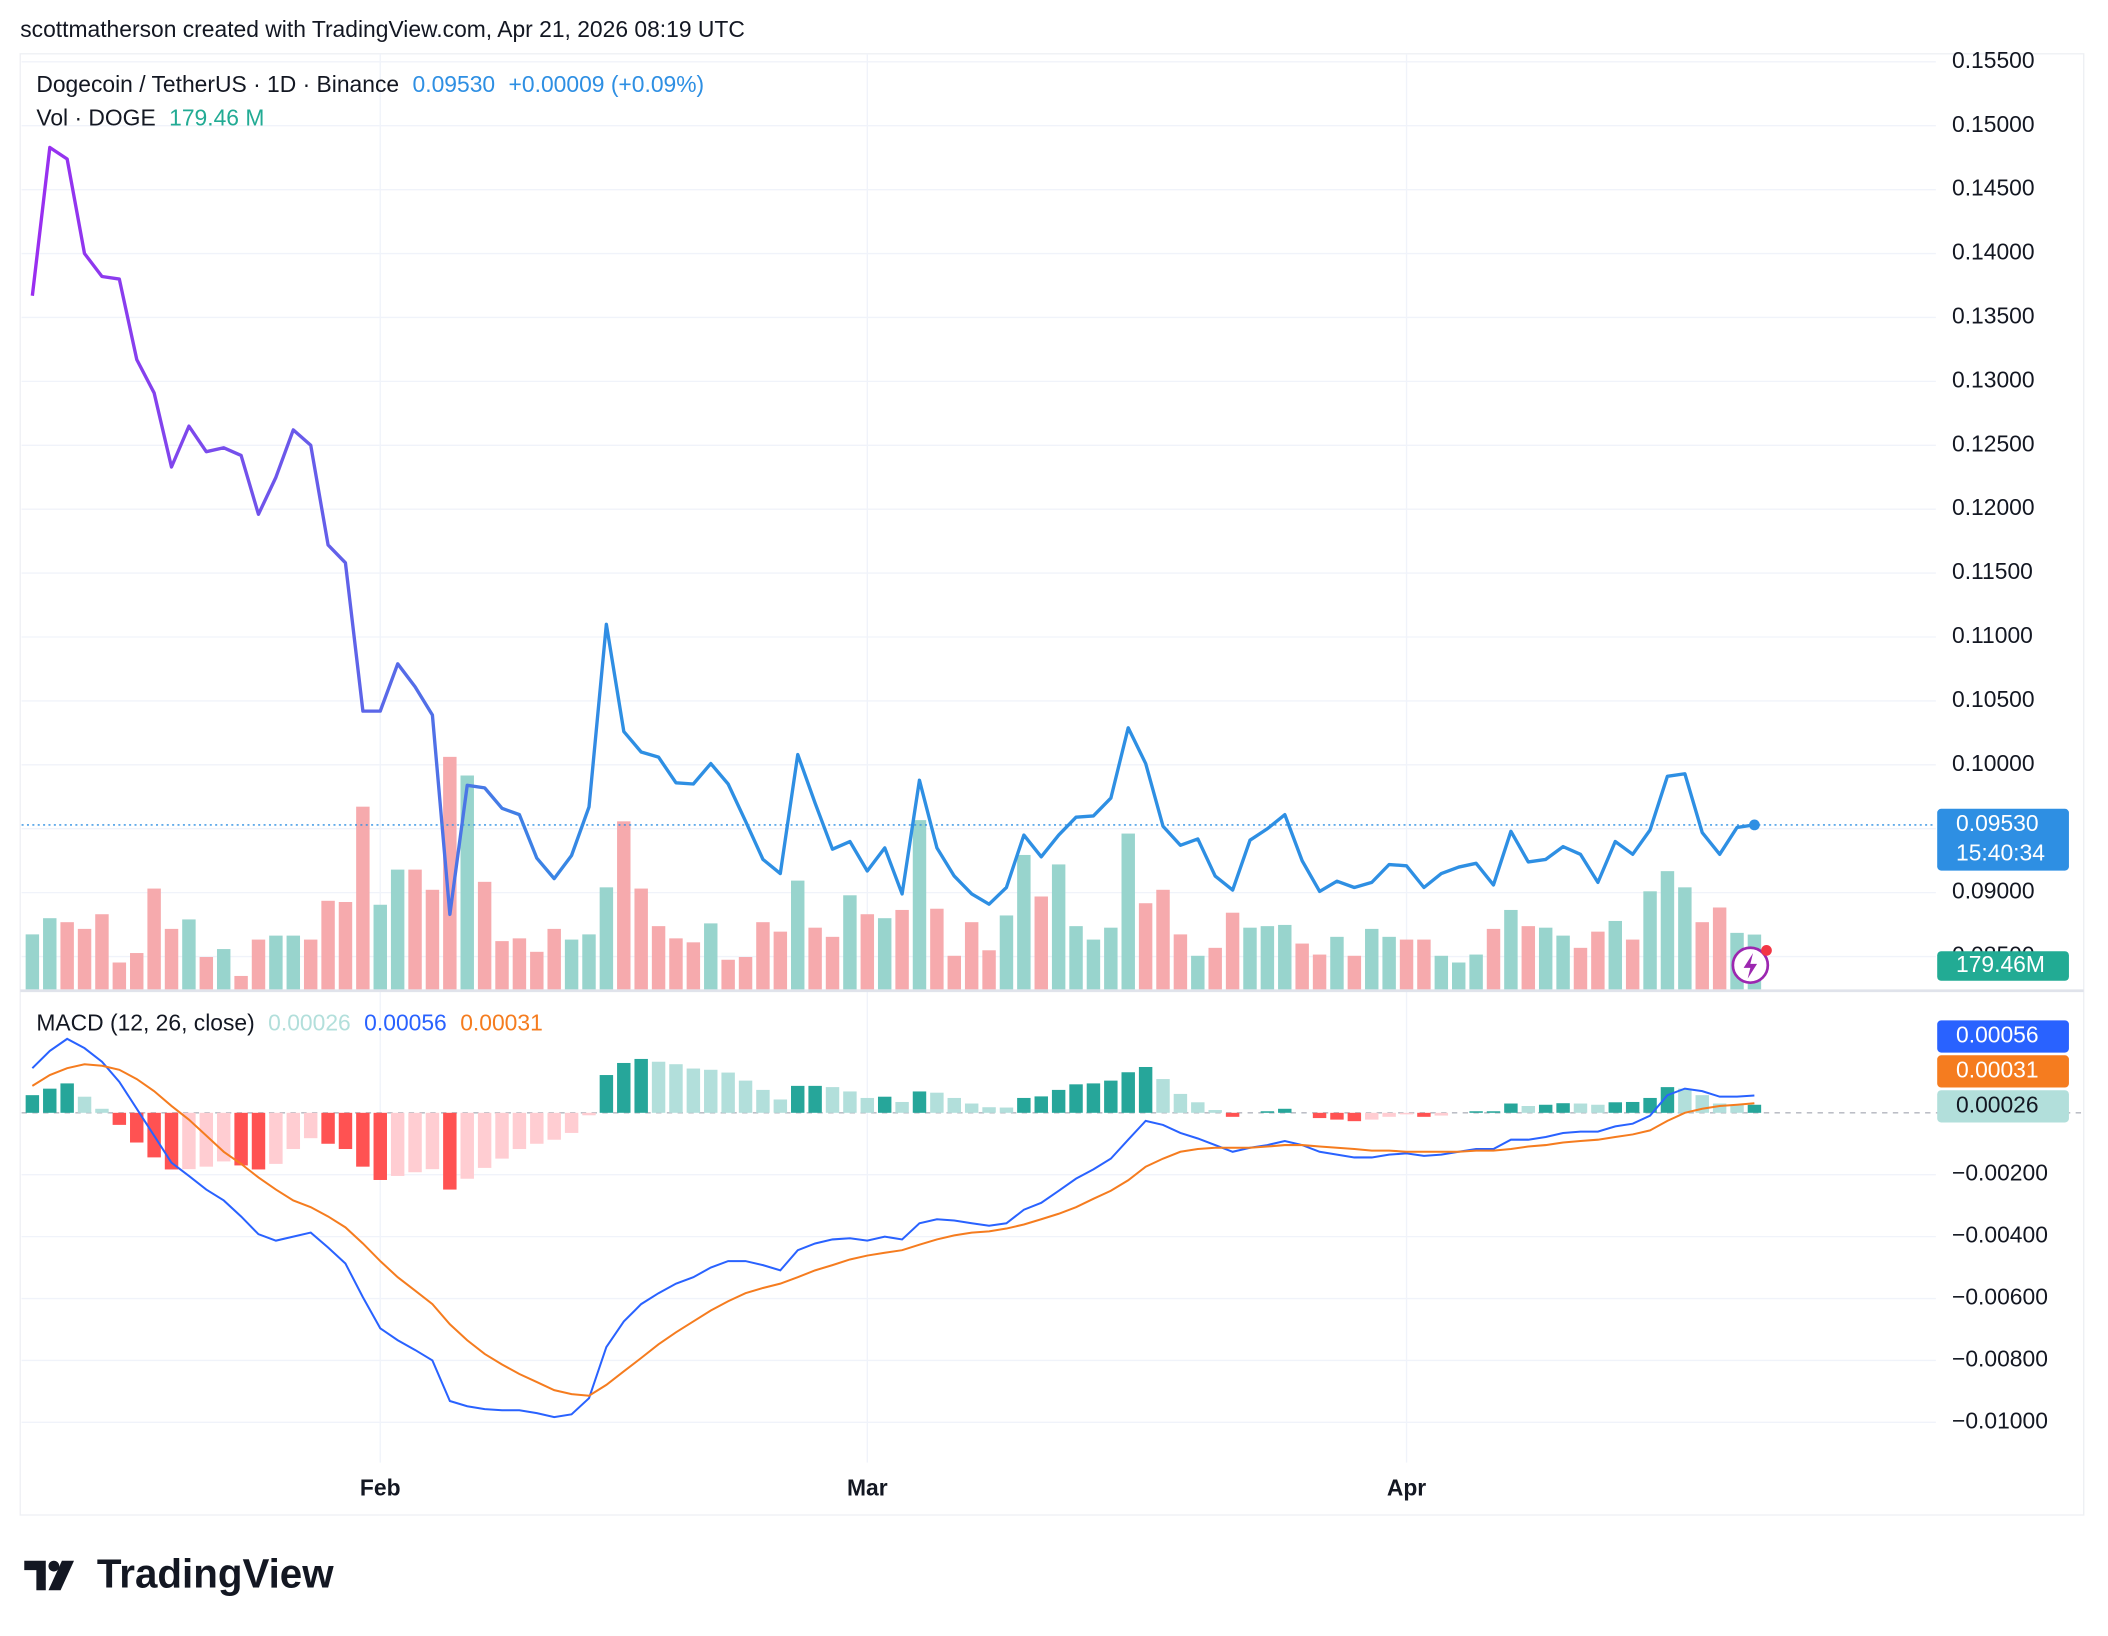 This screenshot has height=1636, width=2108. What do you see at coordinates (2003, 1036) in the screenshot?
I see `macd-tag-bg` at bounding box center [2003, 1036].